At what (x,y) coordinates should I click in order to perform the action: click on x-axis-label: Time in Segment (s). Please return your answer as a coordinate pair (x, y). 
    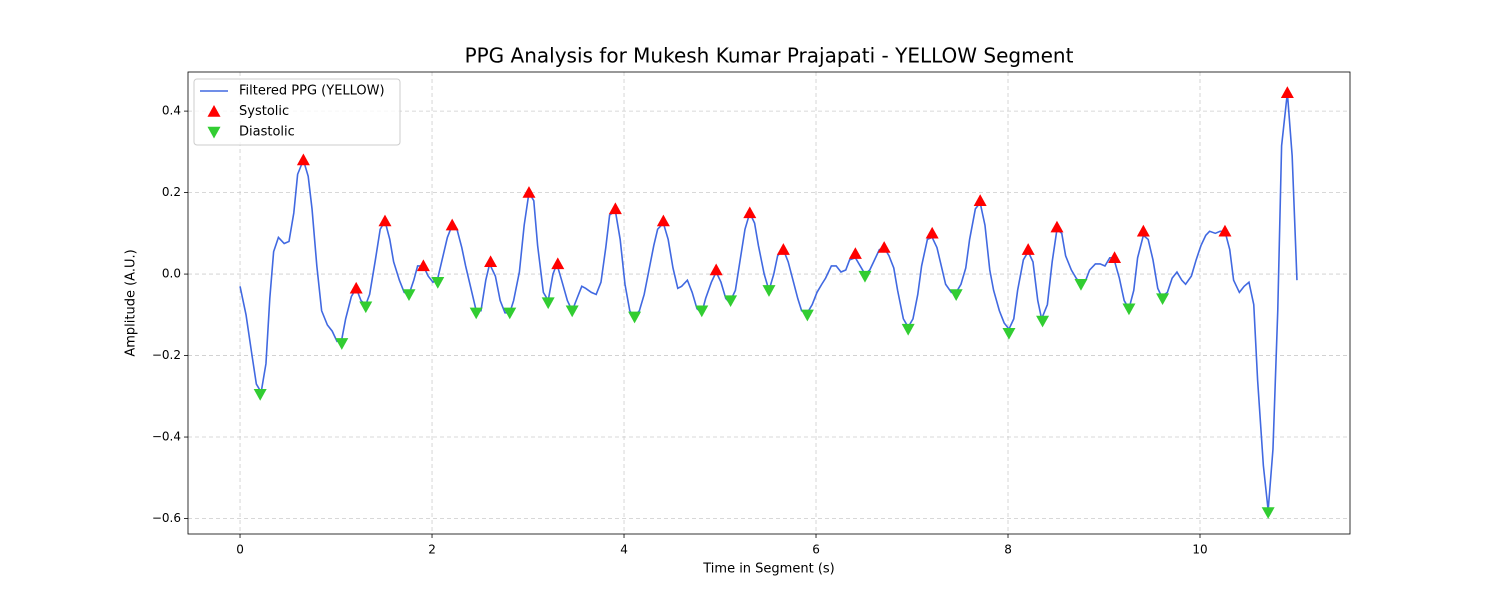
    Looking at the image, I should click on (768, 569).